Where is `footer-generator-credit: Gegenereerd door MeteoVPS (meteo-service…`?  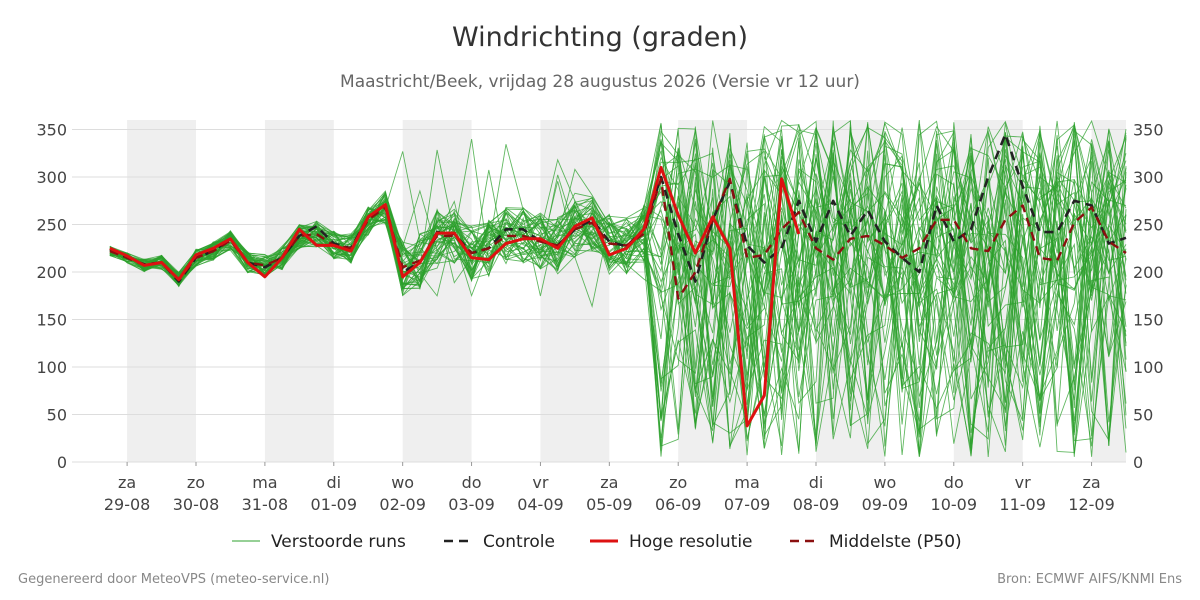
footer-generator-credit: Gegenereerd door MeteoVPS (meteo-service… is located at coordinates (174, 579).